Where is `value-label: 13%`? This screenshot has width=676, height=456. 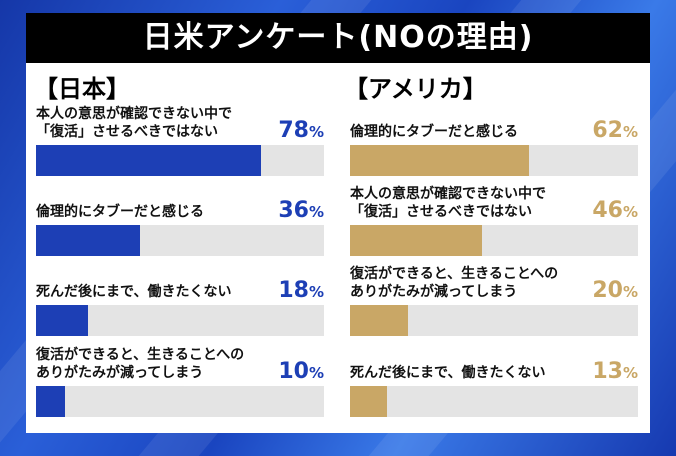 value-label: 13% is located at coordinates (615, 371).